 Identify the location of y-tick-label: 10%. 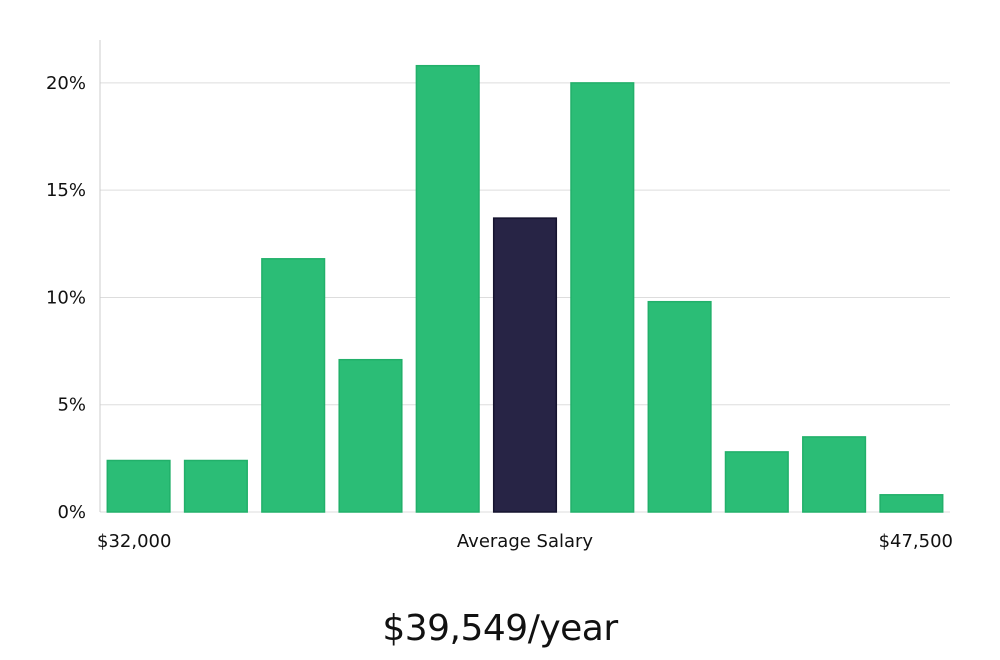
(66, 297).